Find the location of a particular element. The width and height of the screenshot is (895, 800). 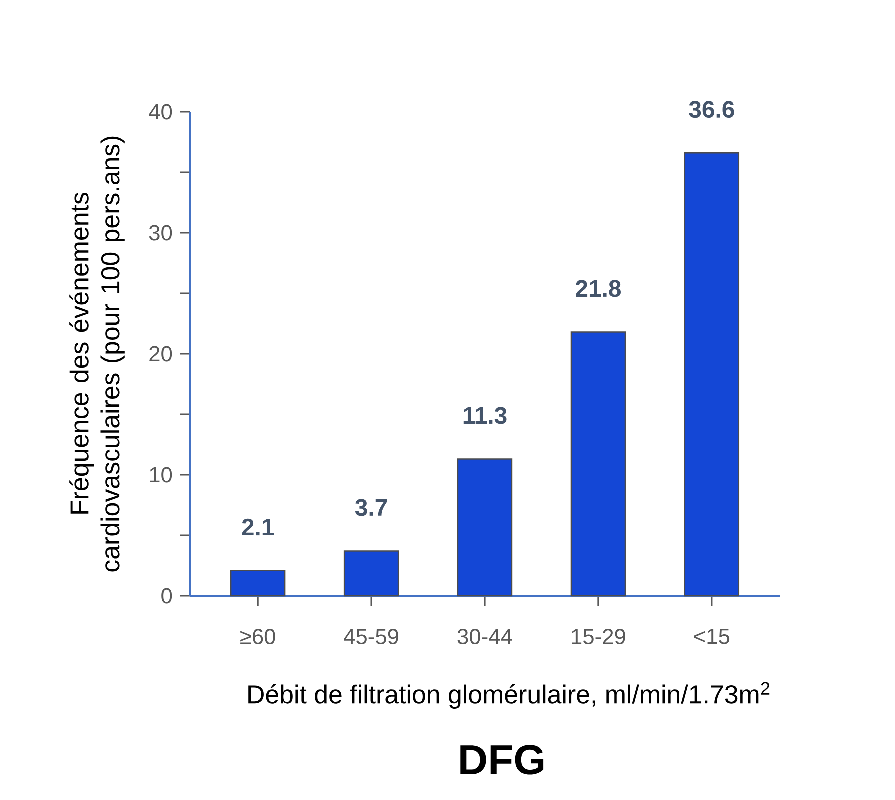

y-tick-label: 0 is located at coordinates (167, 596).